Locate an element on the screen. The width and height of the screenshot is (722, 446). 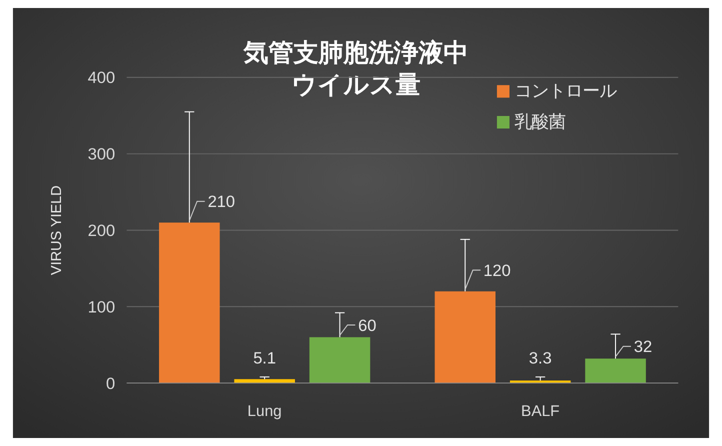
data-label: 120 is located at coordinates (497, 271).